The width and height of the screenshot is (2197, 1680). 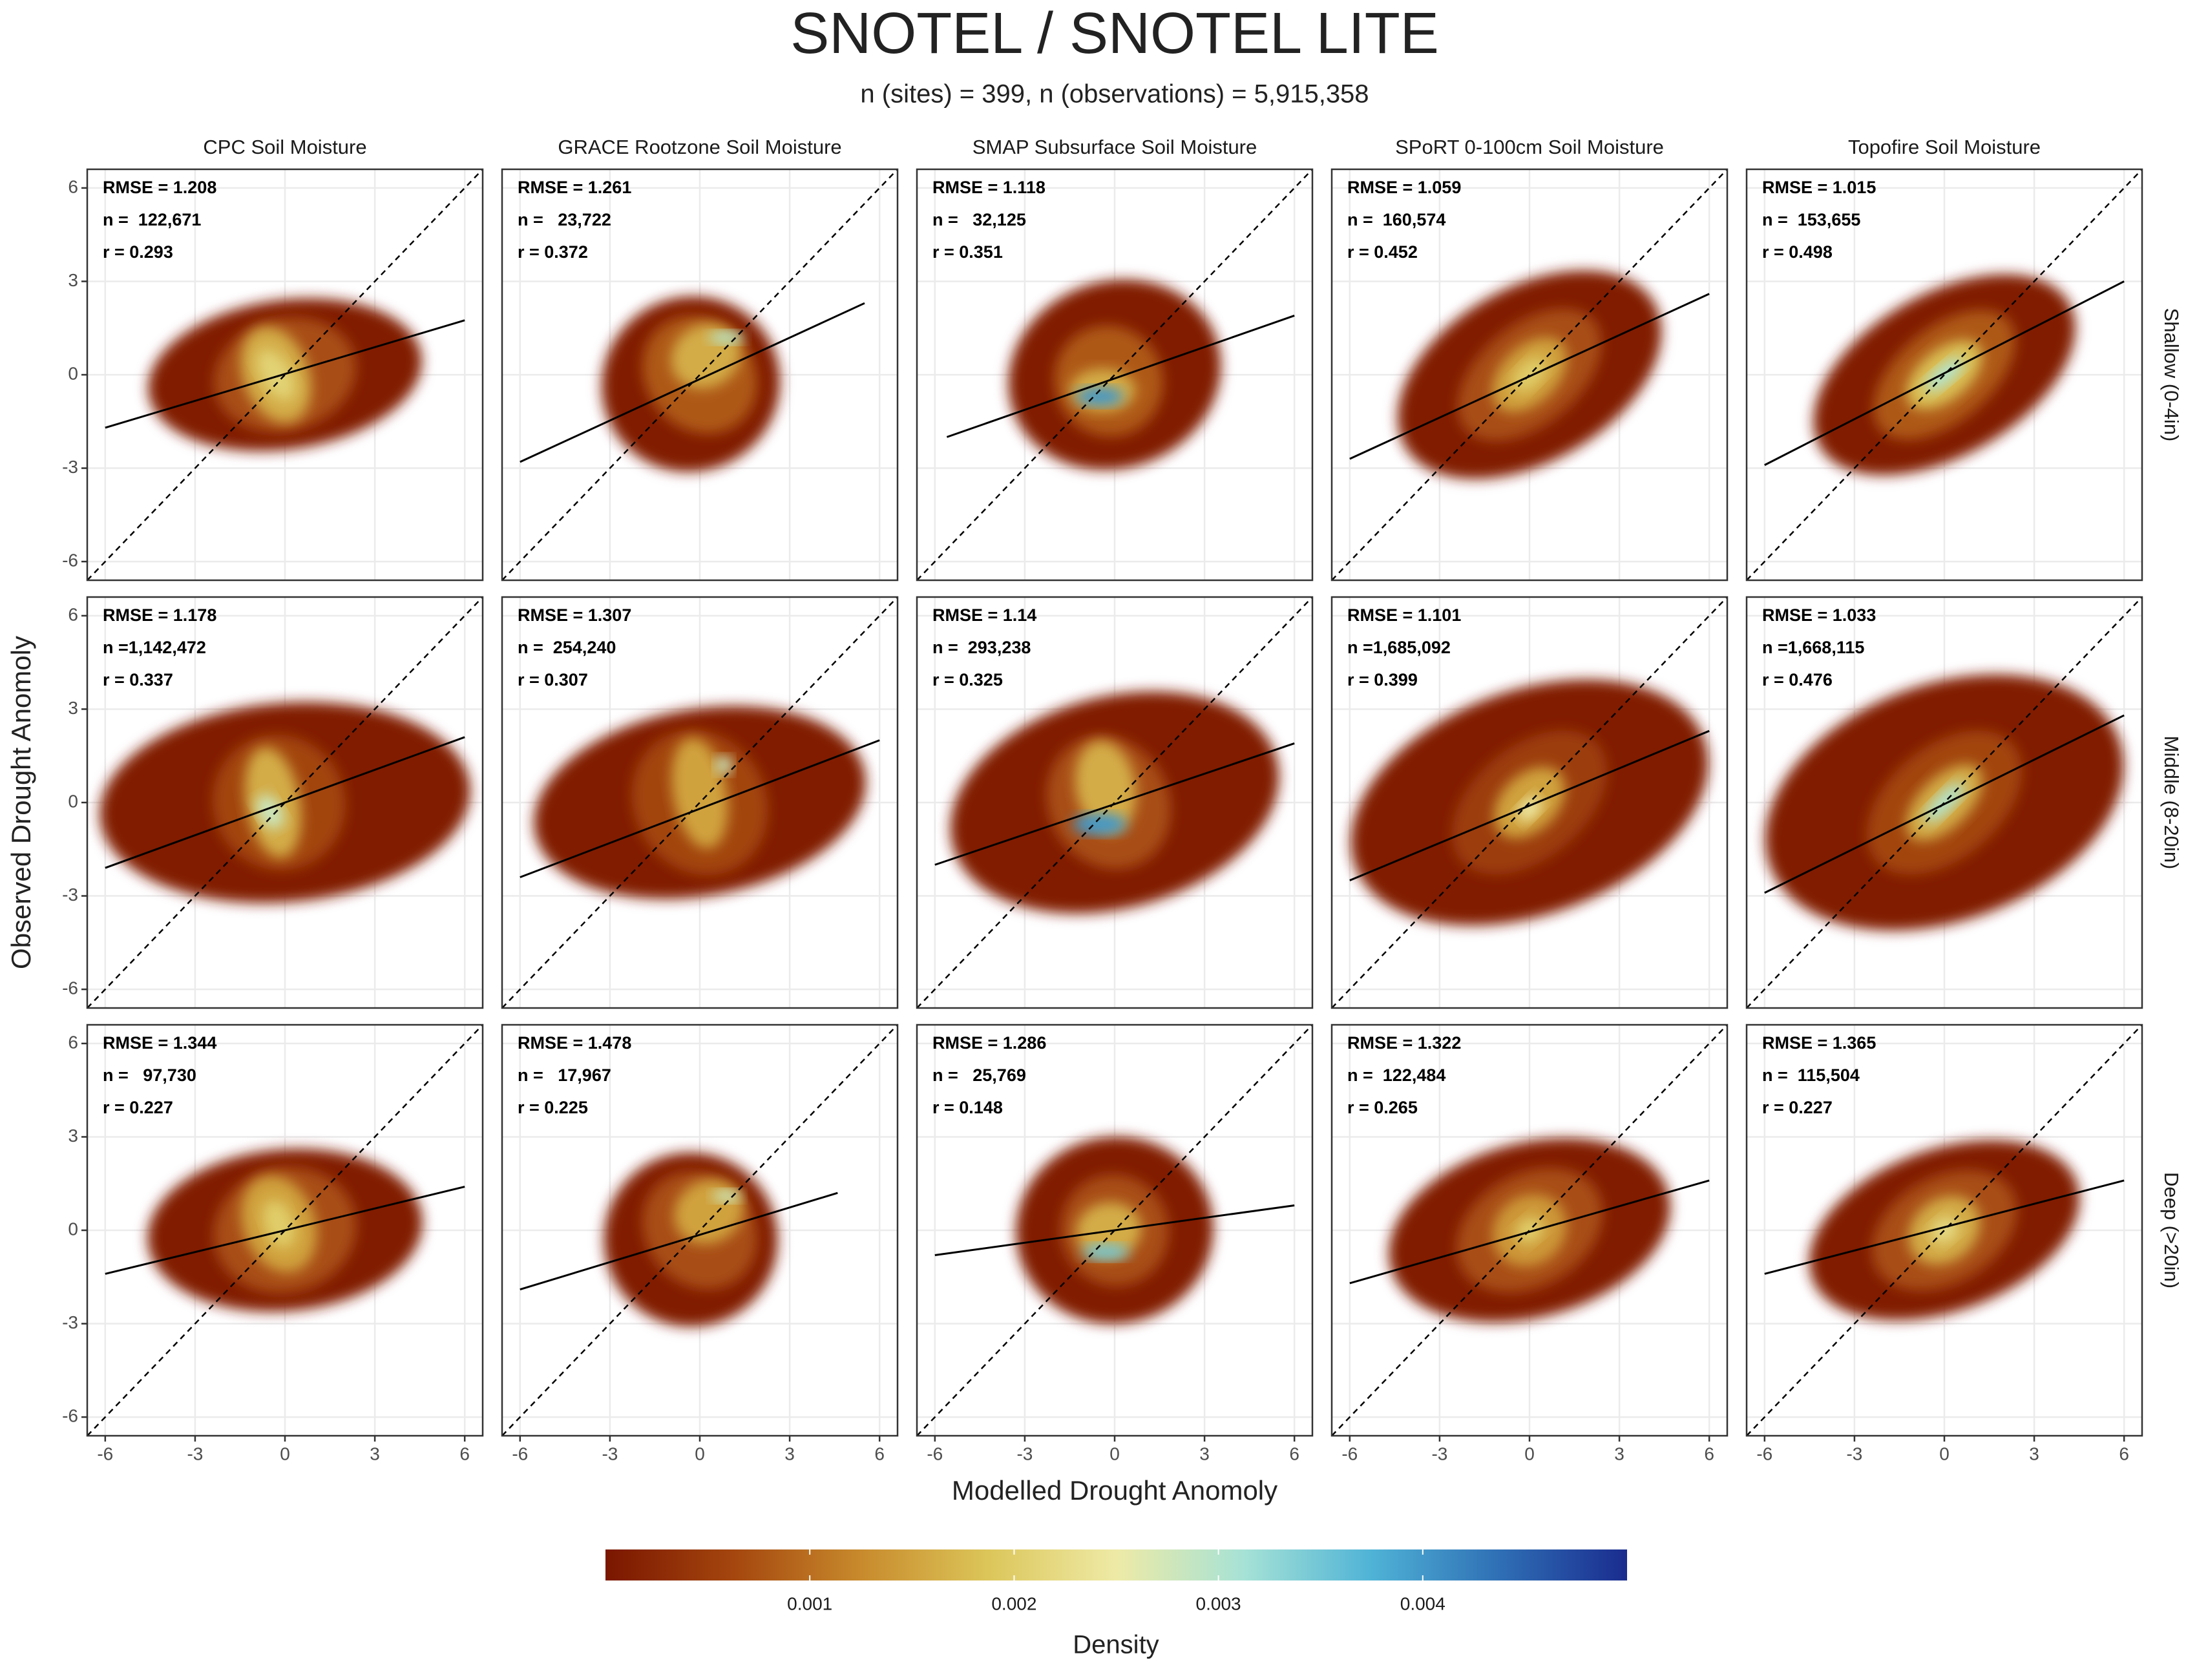 What do you see at coordinates (138, 680) in the screenshot?
I see `stat-label: r = 0.337` at bounding box center [138, 680].